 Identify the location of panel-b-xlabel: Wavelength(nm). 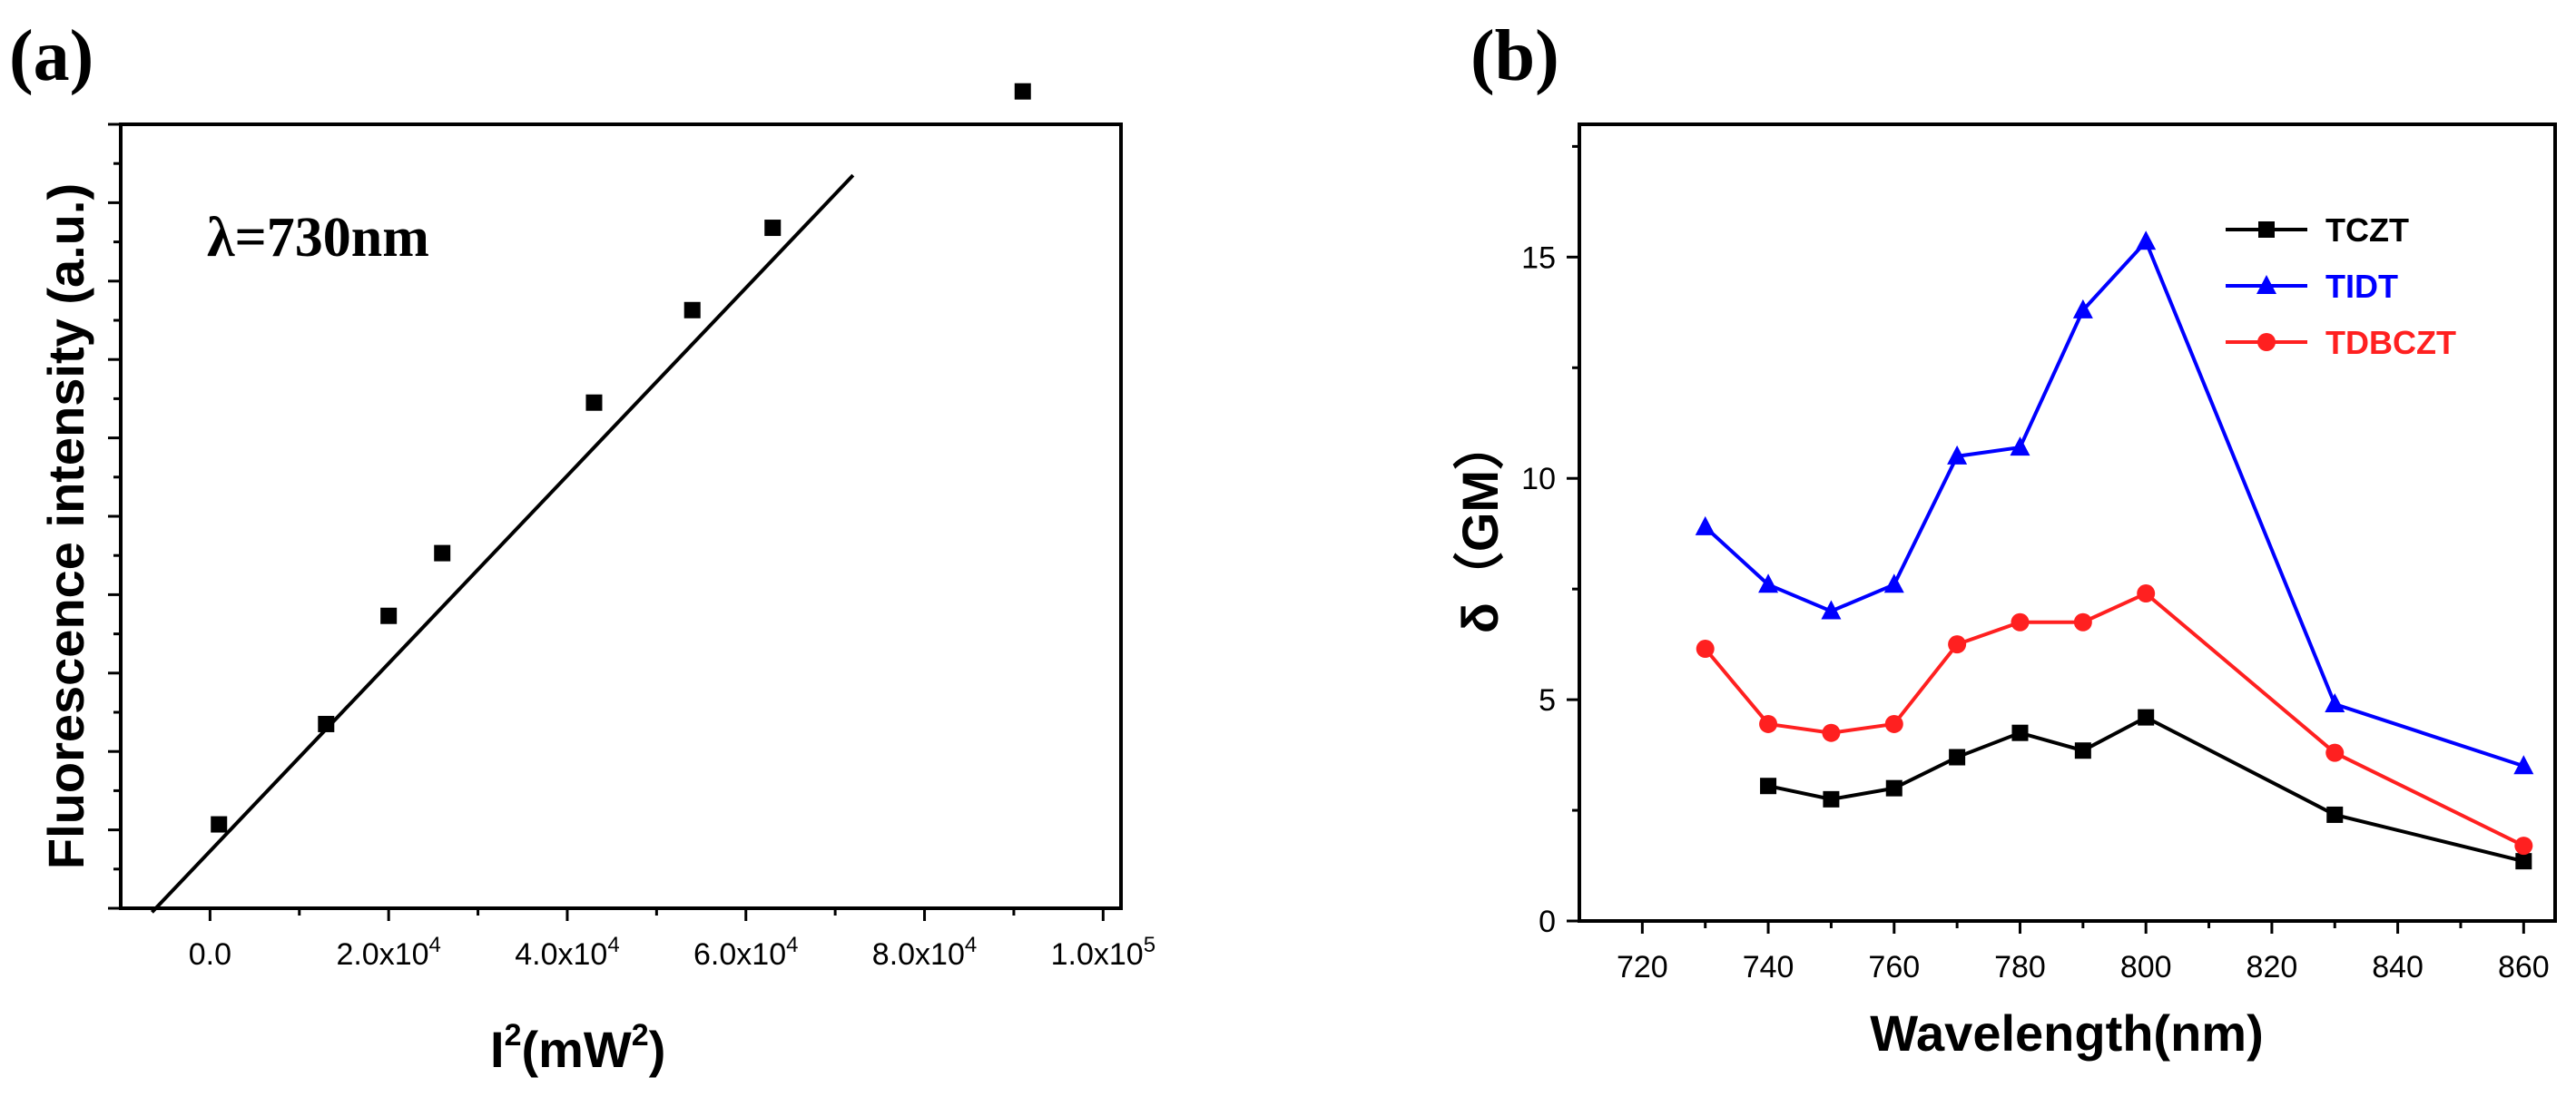
(2066, 1033).